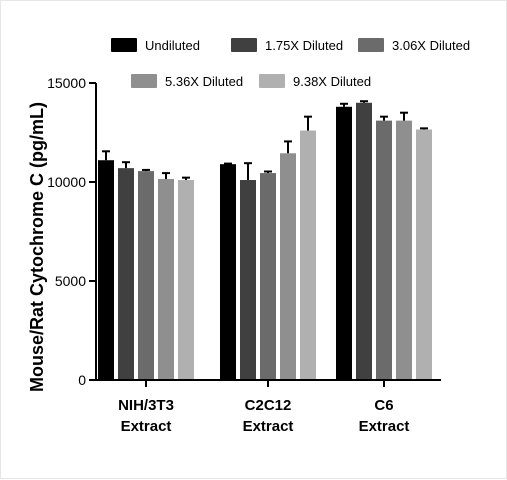 The height and width of the screenshot is (480, 507). I want to click on y-tick-label: 15000, so click(66, 83).